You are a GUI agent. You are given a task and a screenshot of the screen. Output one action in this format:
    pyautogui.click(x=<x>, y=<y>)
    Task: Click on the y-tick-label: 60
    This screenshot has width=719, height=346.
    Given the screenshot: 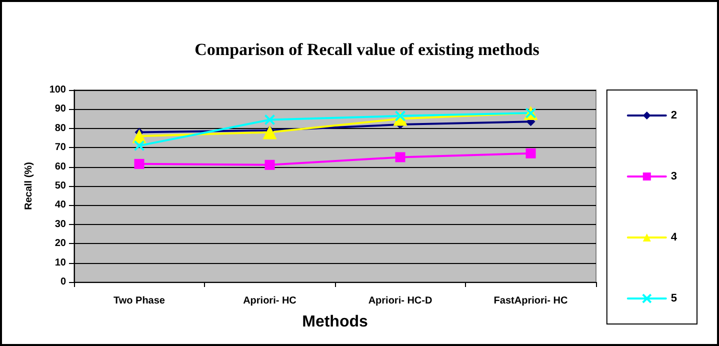 What is the action you would take?
    pyautogui.click(x=60, y=166)
    